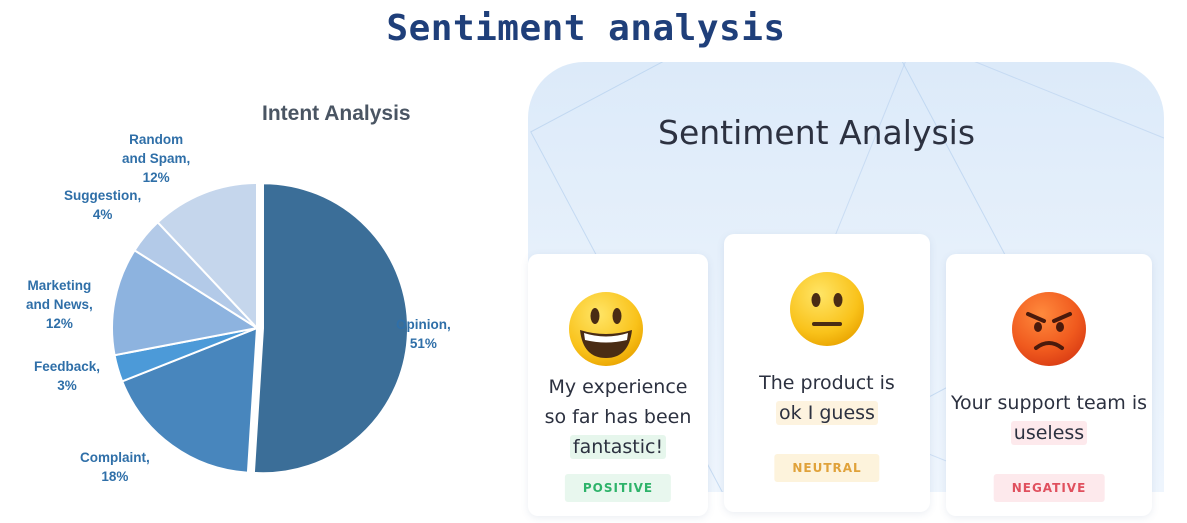 The image size is (1187, 523). Describe the element at coordinates (336, 113) in the screenshot. I see `chart-title: Intent Analysis` at that location.